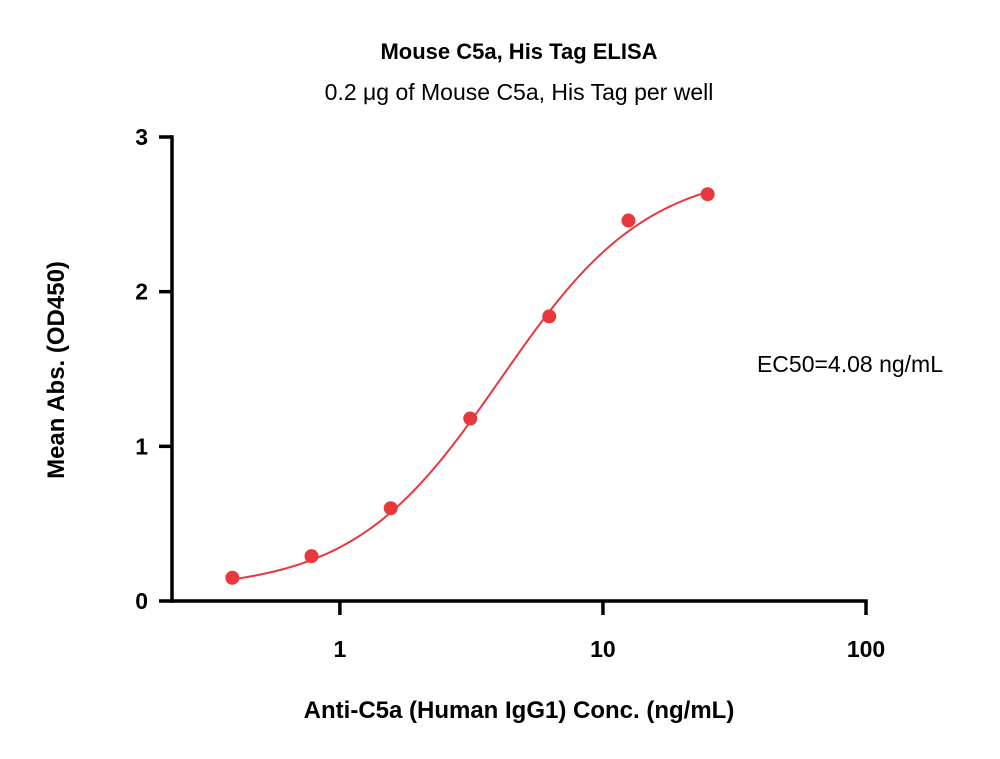 This screenshot has height=759, width=1000. What do you see at coordinates (56, 370) in the screenshot?
I see `y-axis-label: Mean Abs. (OD450)` at bounding box center [56, 370].